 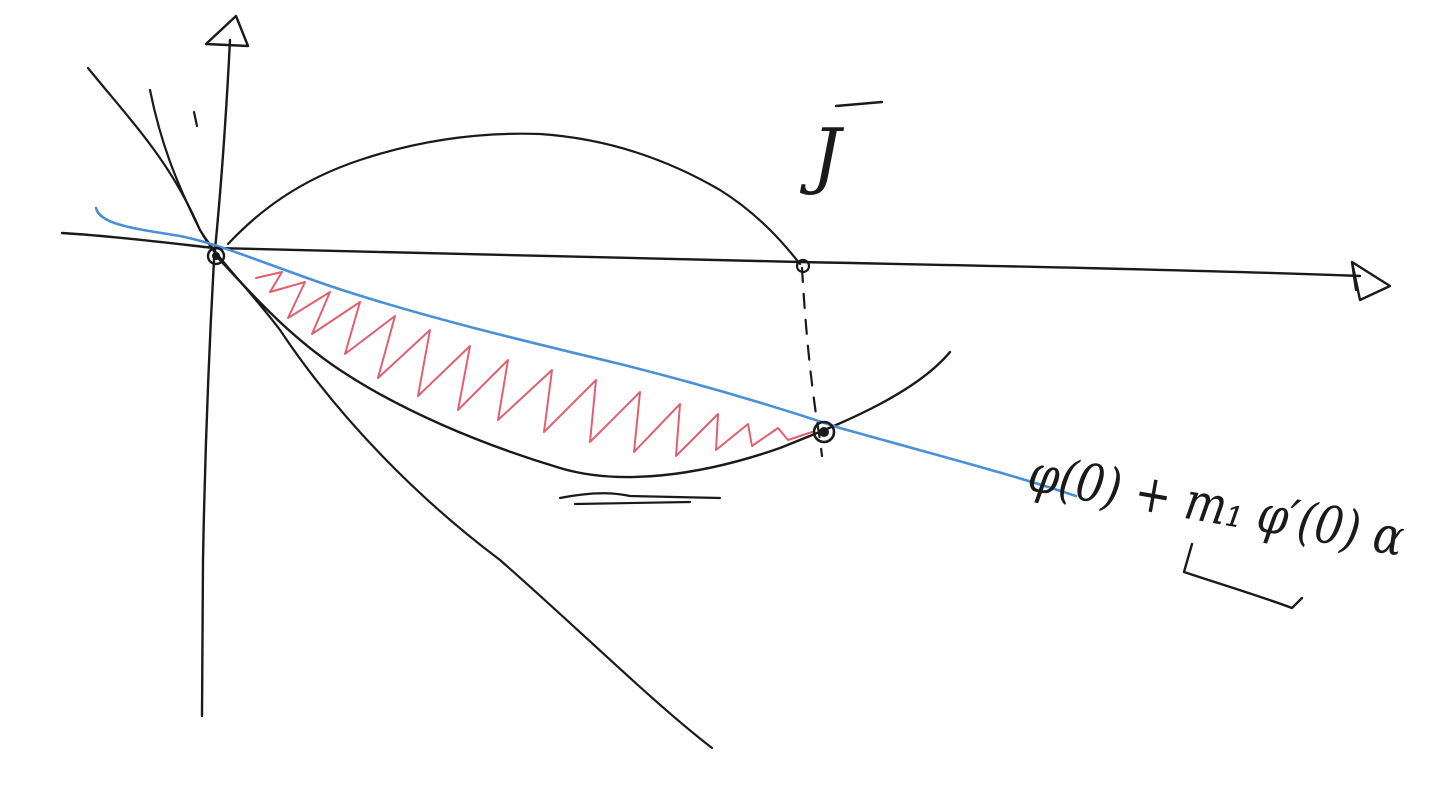 What do you see at coordinates (227, 31) in the screenshot?
I see `arrow-up-icon` at bounding box center [227, 31].